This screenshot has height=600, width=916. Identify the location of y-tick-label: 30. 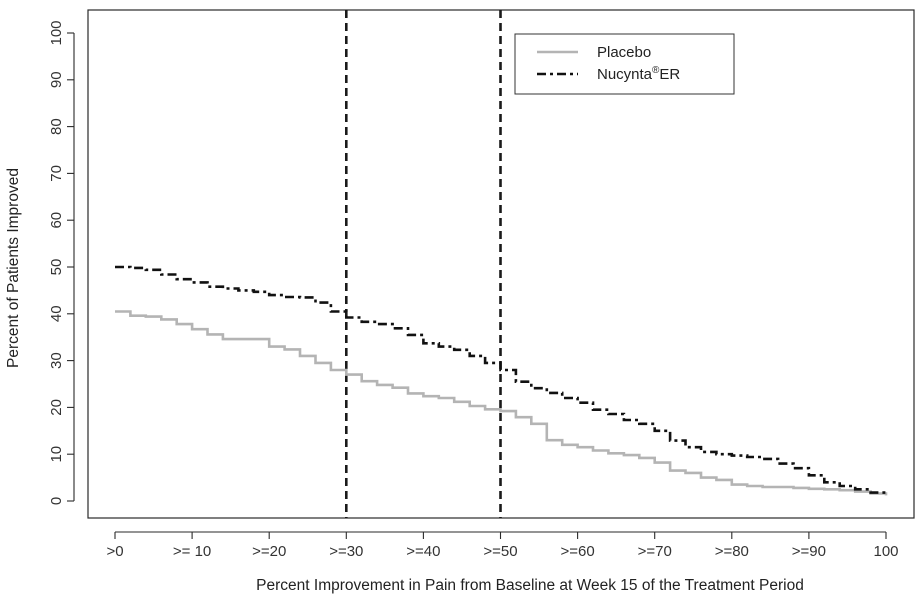
(56, 360).